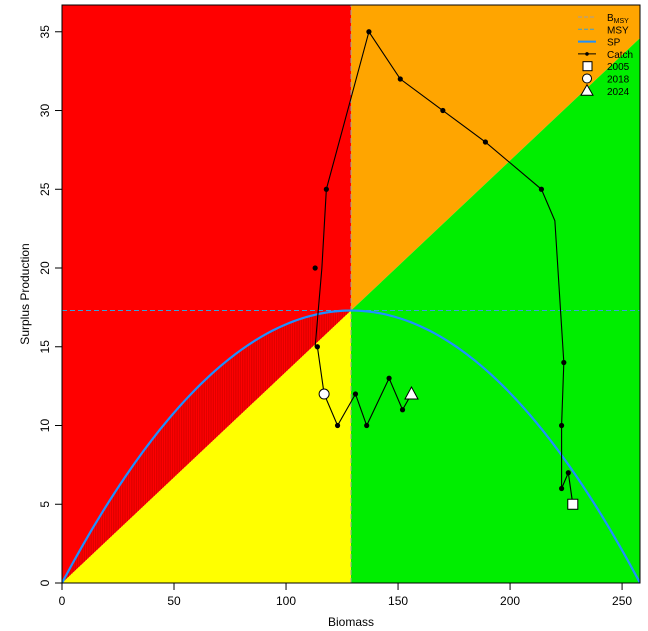  What do you see at coordinates (45, 268) in the screenshot?
I see `y-tick-label: 20` at bounding box center [45, 268].